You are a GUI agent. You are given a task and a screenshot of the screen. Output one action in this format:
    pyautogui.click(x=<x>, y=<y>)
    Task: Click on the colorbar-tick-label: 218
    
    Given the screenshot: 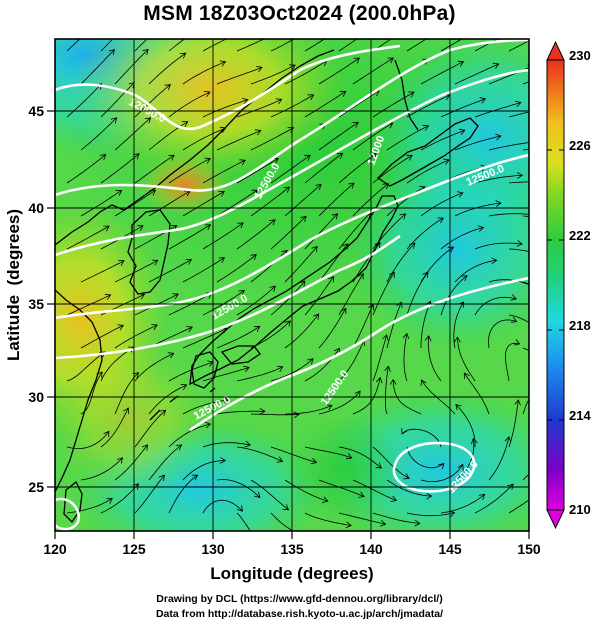 What is the action you would take?
    pyautogui.click(x=580, y=325)
    